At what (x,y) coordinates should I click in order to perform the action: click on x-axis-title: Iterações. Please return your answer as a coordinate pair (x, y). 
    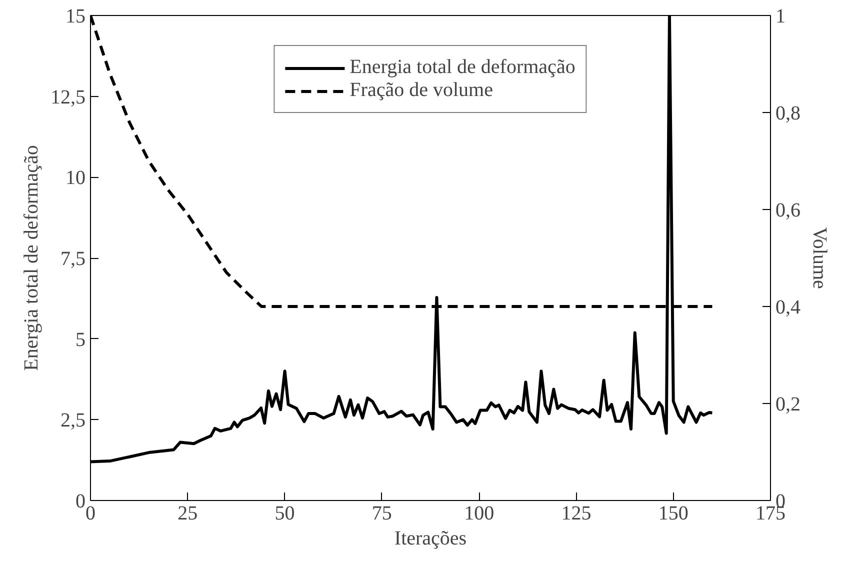
    Looking at the image, I should click on (430, 539).